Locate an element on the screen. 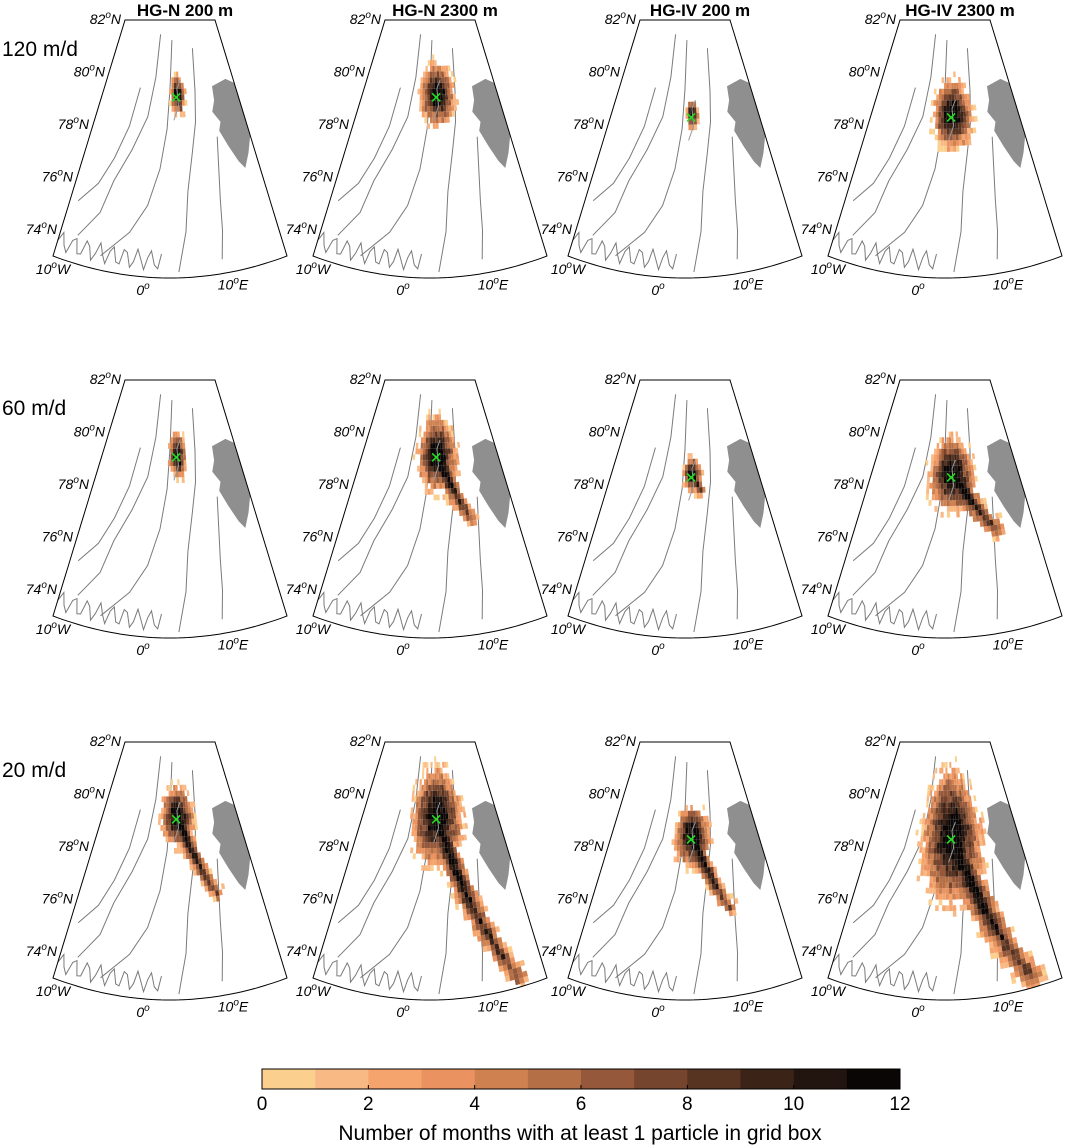  colorbar-segment is located at coordinates (661, 1079).